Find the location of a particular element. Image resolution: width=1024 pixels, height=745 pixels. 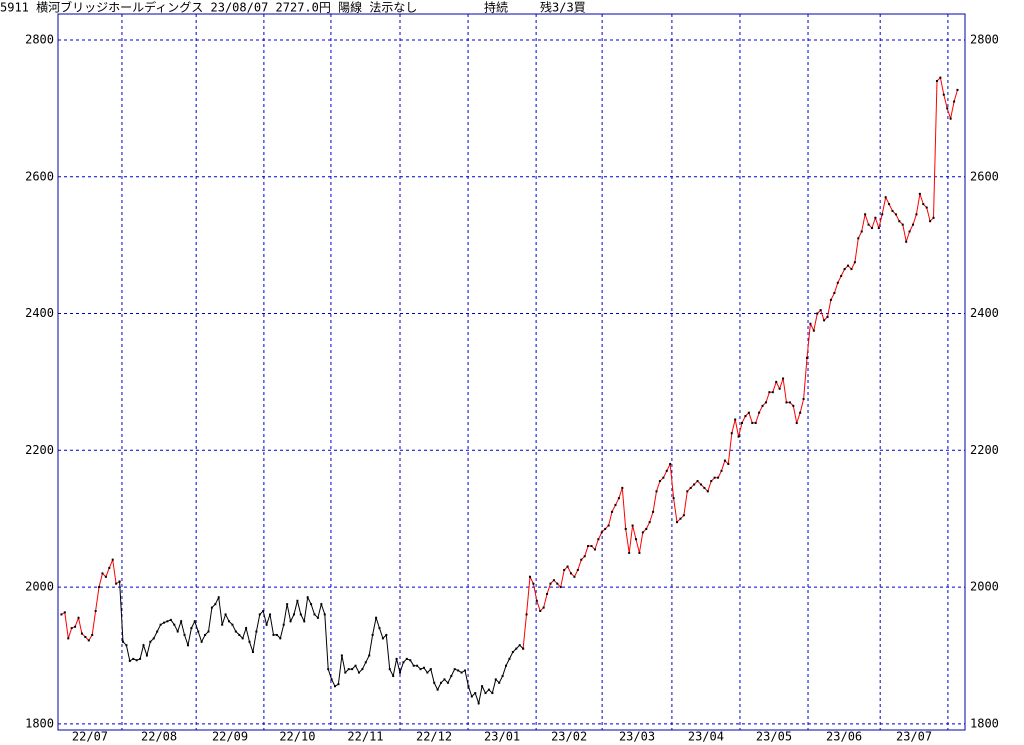

y-tick-label: 2400 is located at coordinates (39, 313).